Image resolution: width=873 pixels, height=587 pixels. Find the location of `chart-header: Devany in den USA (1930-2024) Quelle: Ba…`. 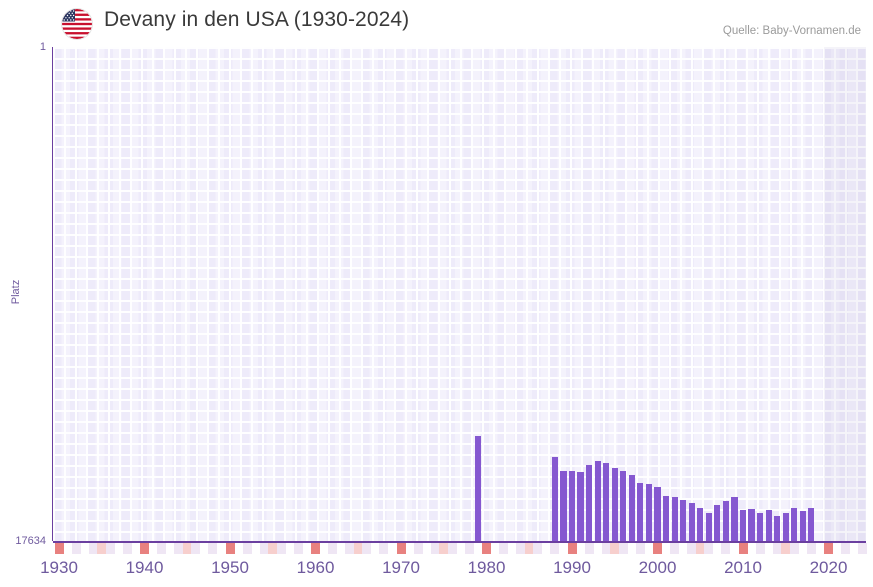

chart-header: Devany in den USA (1930-2024) Quelle: Ba… is located at coordinates (436, 23).